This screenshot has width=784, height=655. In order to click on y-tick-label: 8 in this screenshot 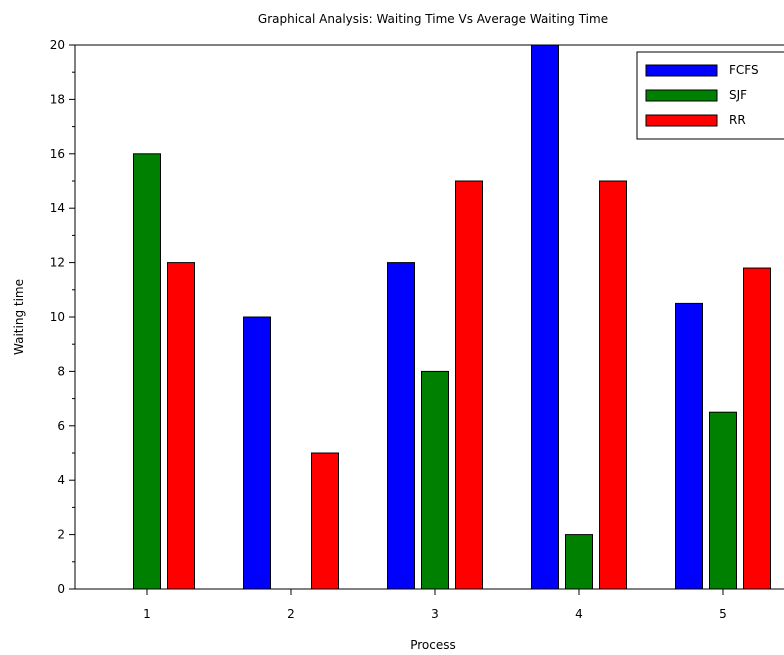, I will do `click(61, 371)`.